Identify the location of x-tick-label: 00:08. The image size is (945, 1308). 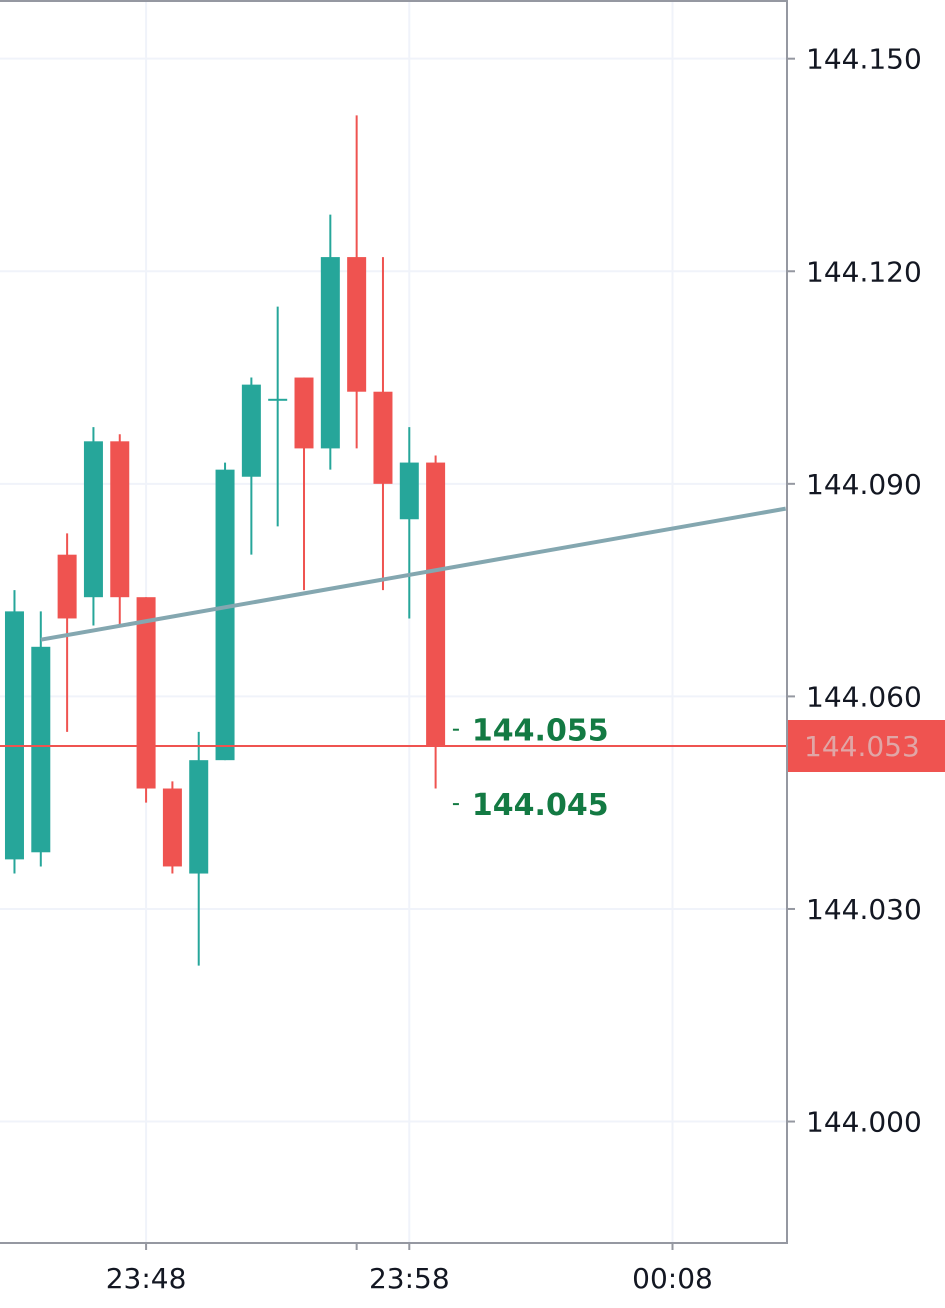
(672, 1278).